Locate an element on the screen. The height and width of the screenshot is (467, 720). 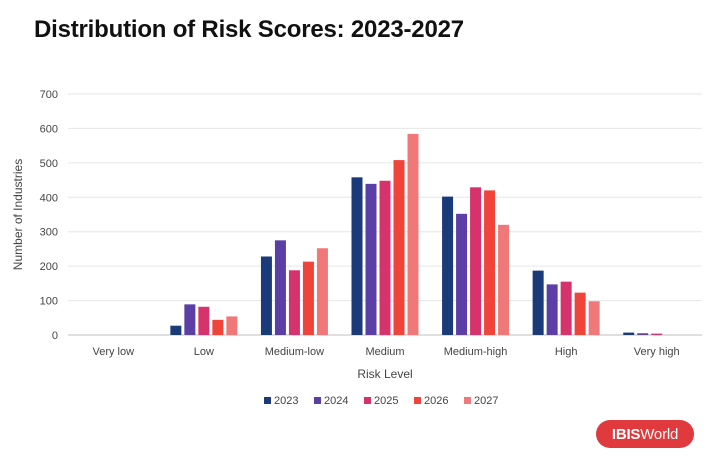
x-tick-label: Medium-low is located at coordinates (294, 352).